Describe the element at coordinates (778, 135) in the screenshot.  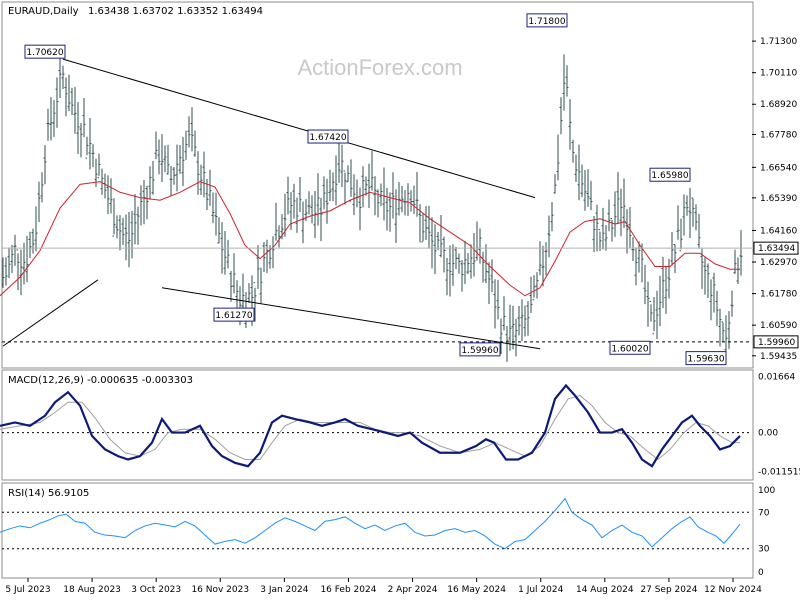
I see `price-tick-label: 1.67780` at that location.